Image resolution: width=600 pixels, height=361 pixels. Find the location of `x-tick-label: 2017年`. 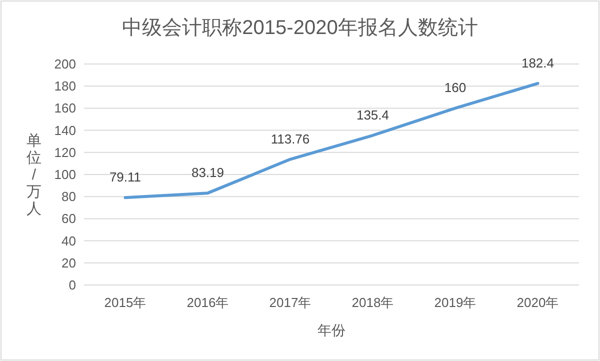

x-tick-label: 2017年 is located at coordinates (290, 302).